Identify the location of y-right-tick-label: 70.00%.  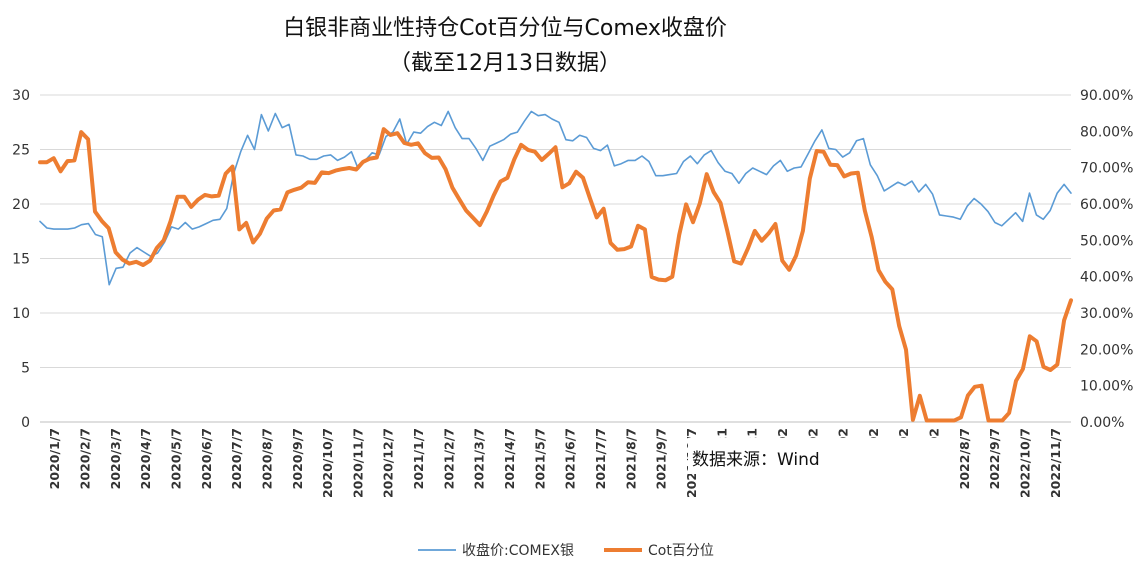
(1106, 169).